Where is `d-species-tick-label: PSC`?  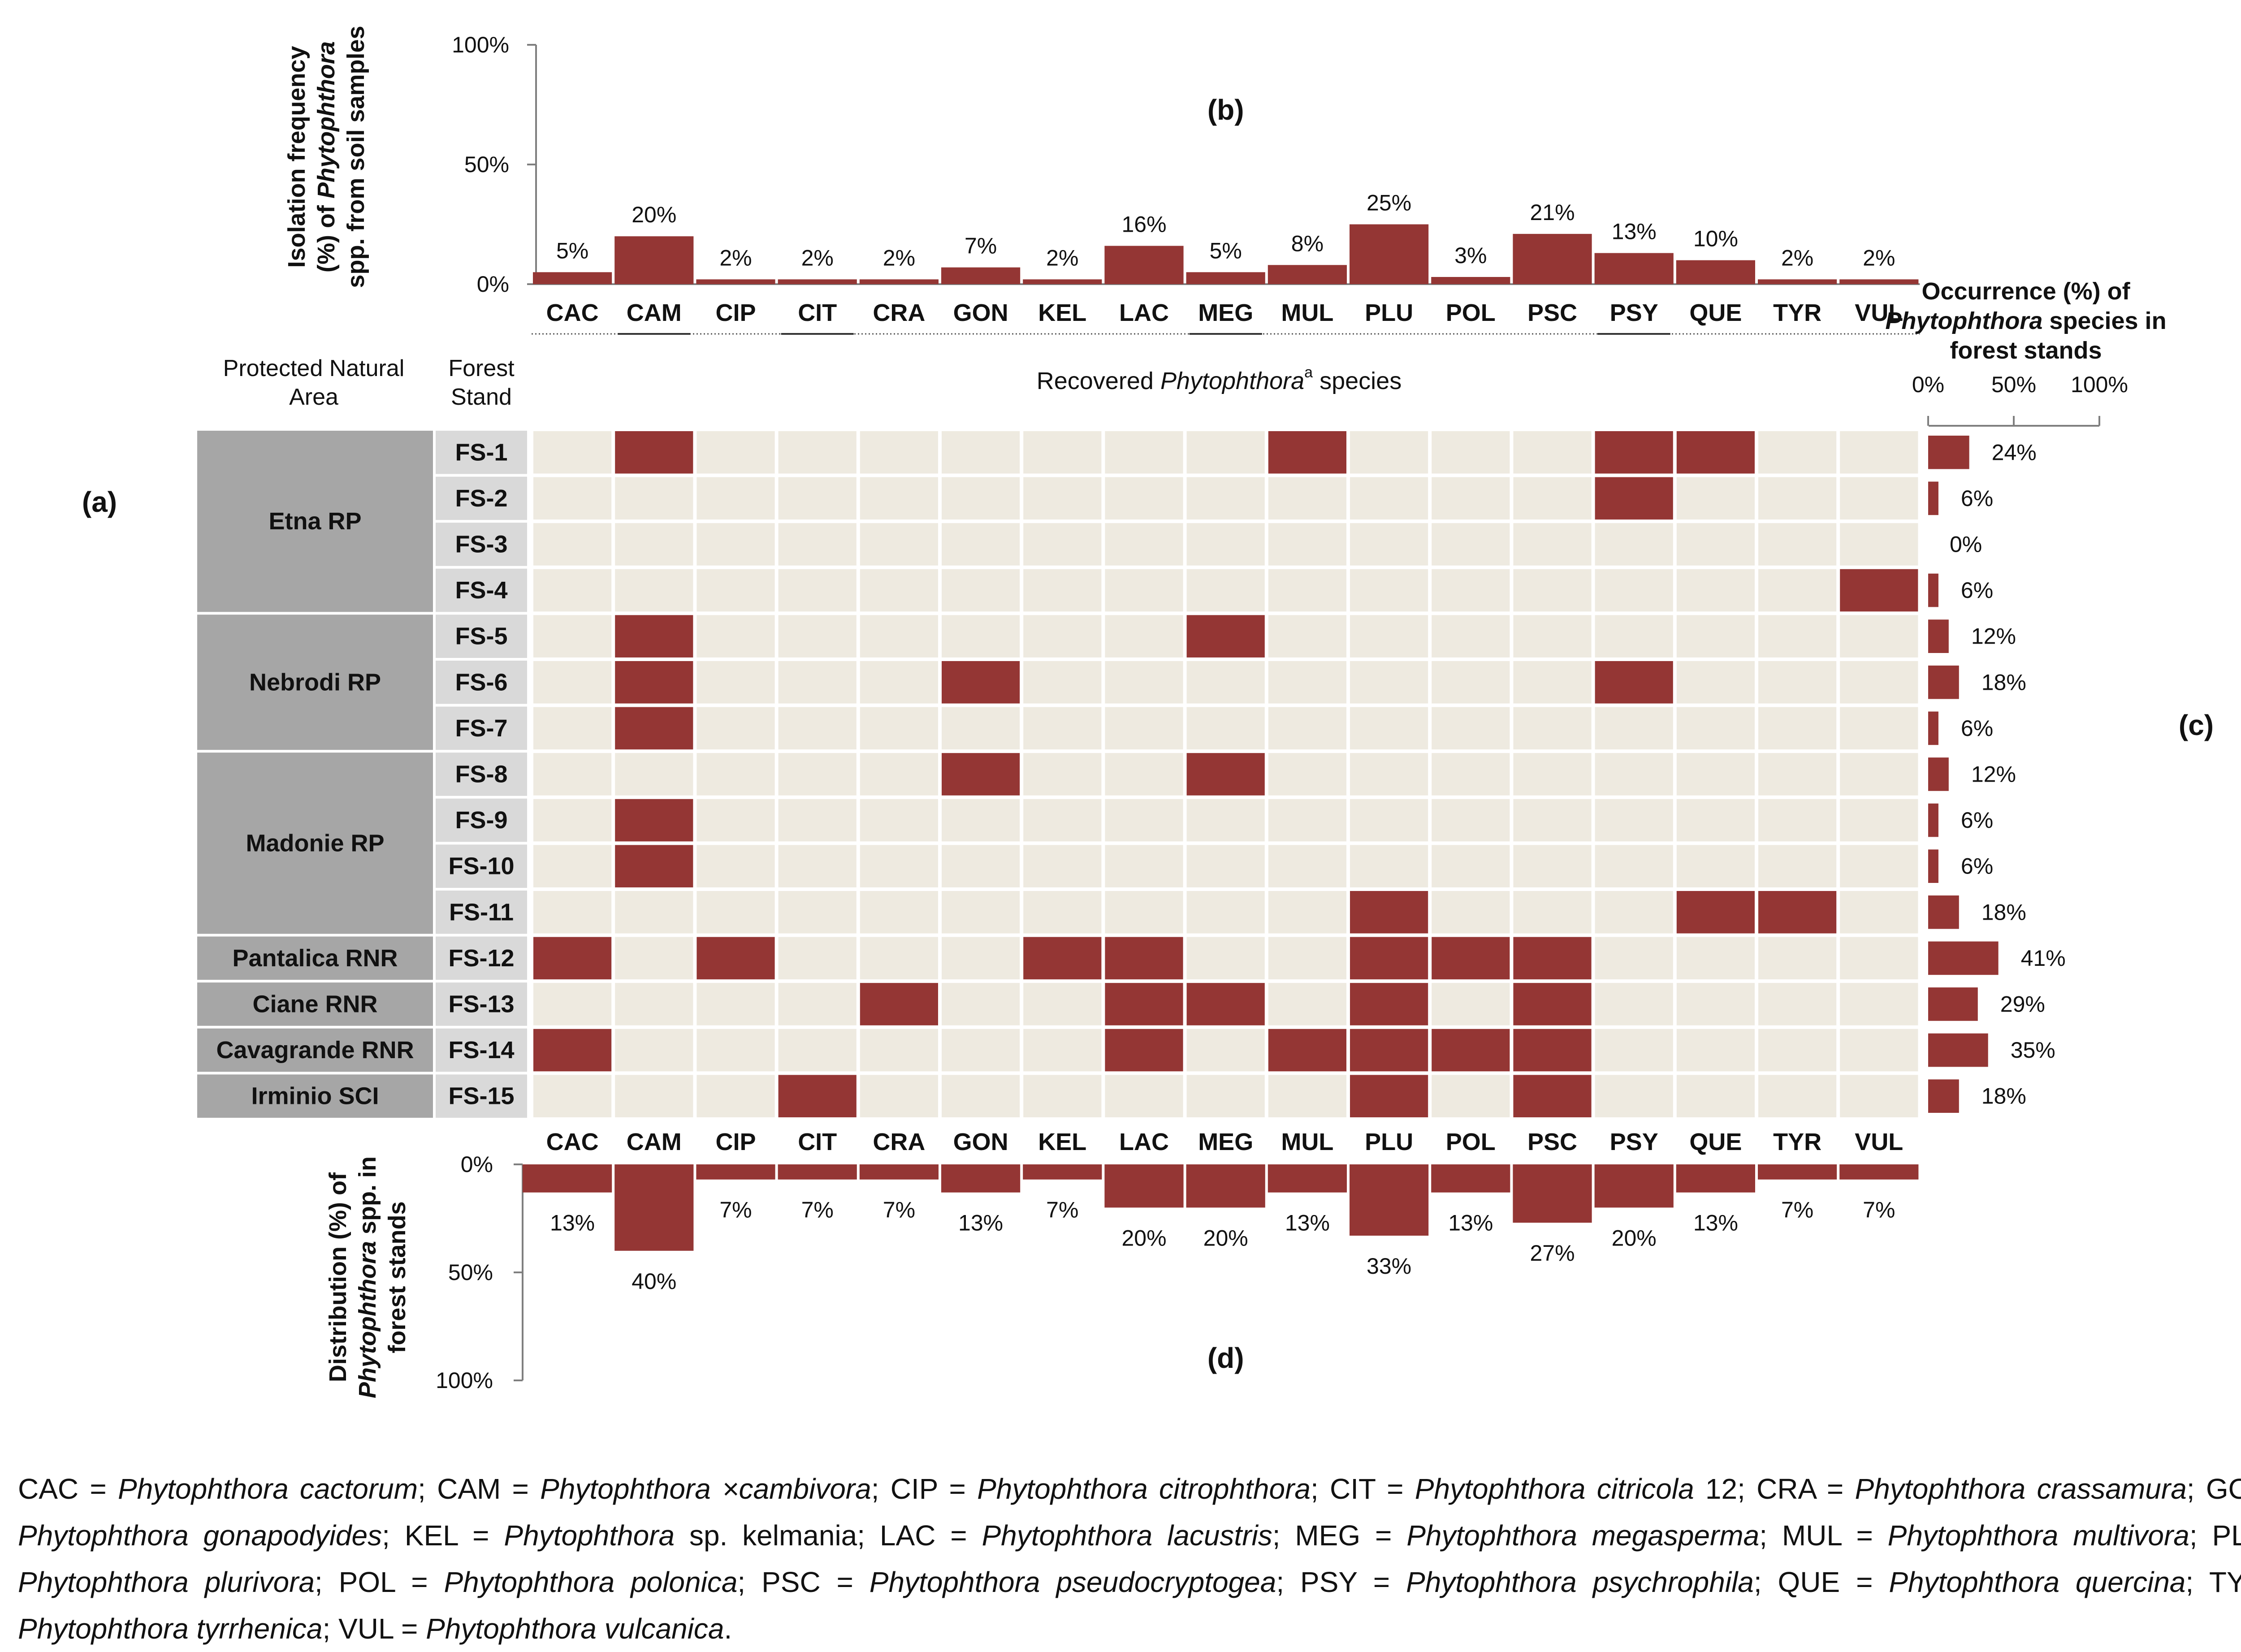 d-species-tick-label: PSC is located at coordinates (1552, 1142).